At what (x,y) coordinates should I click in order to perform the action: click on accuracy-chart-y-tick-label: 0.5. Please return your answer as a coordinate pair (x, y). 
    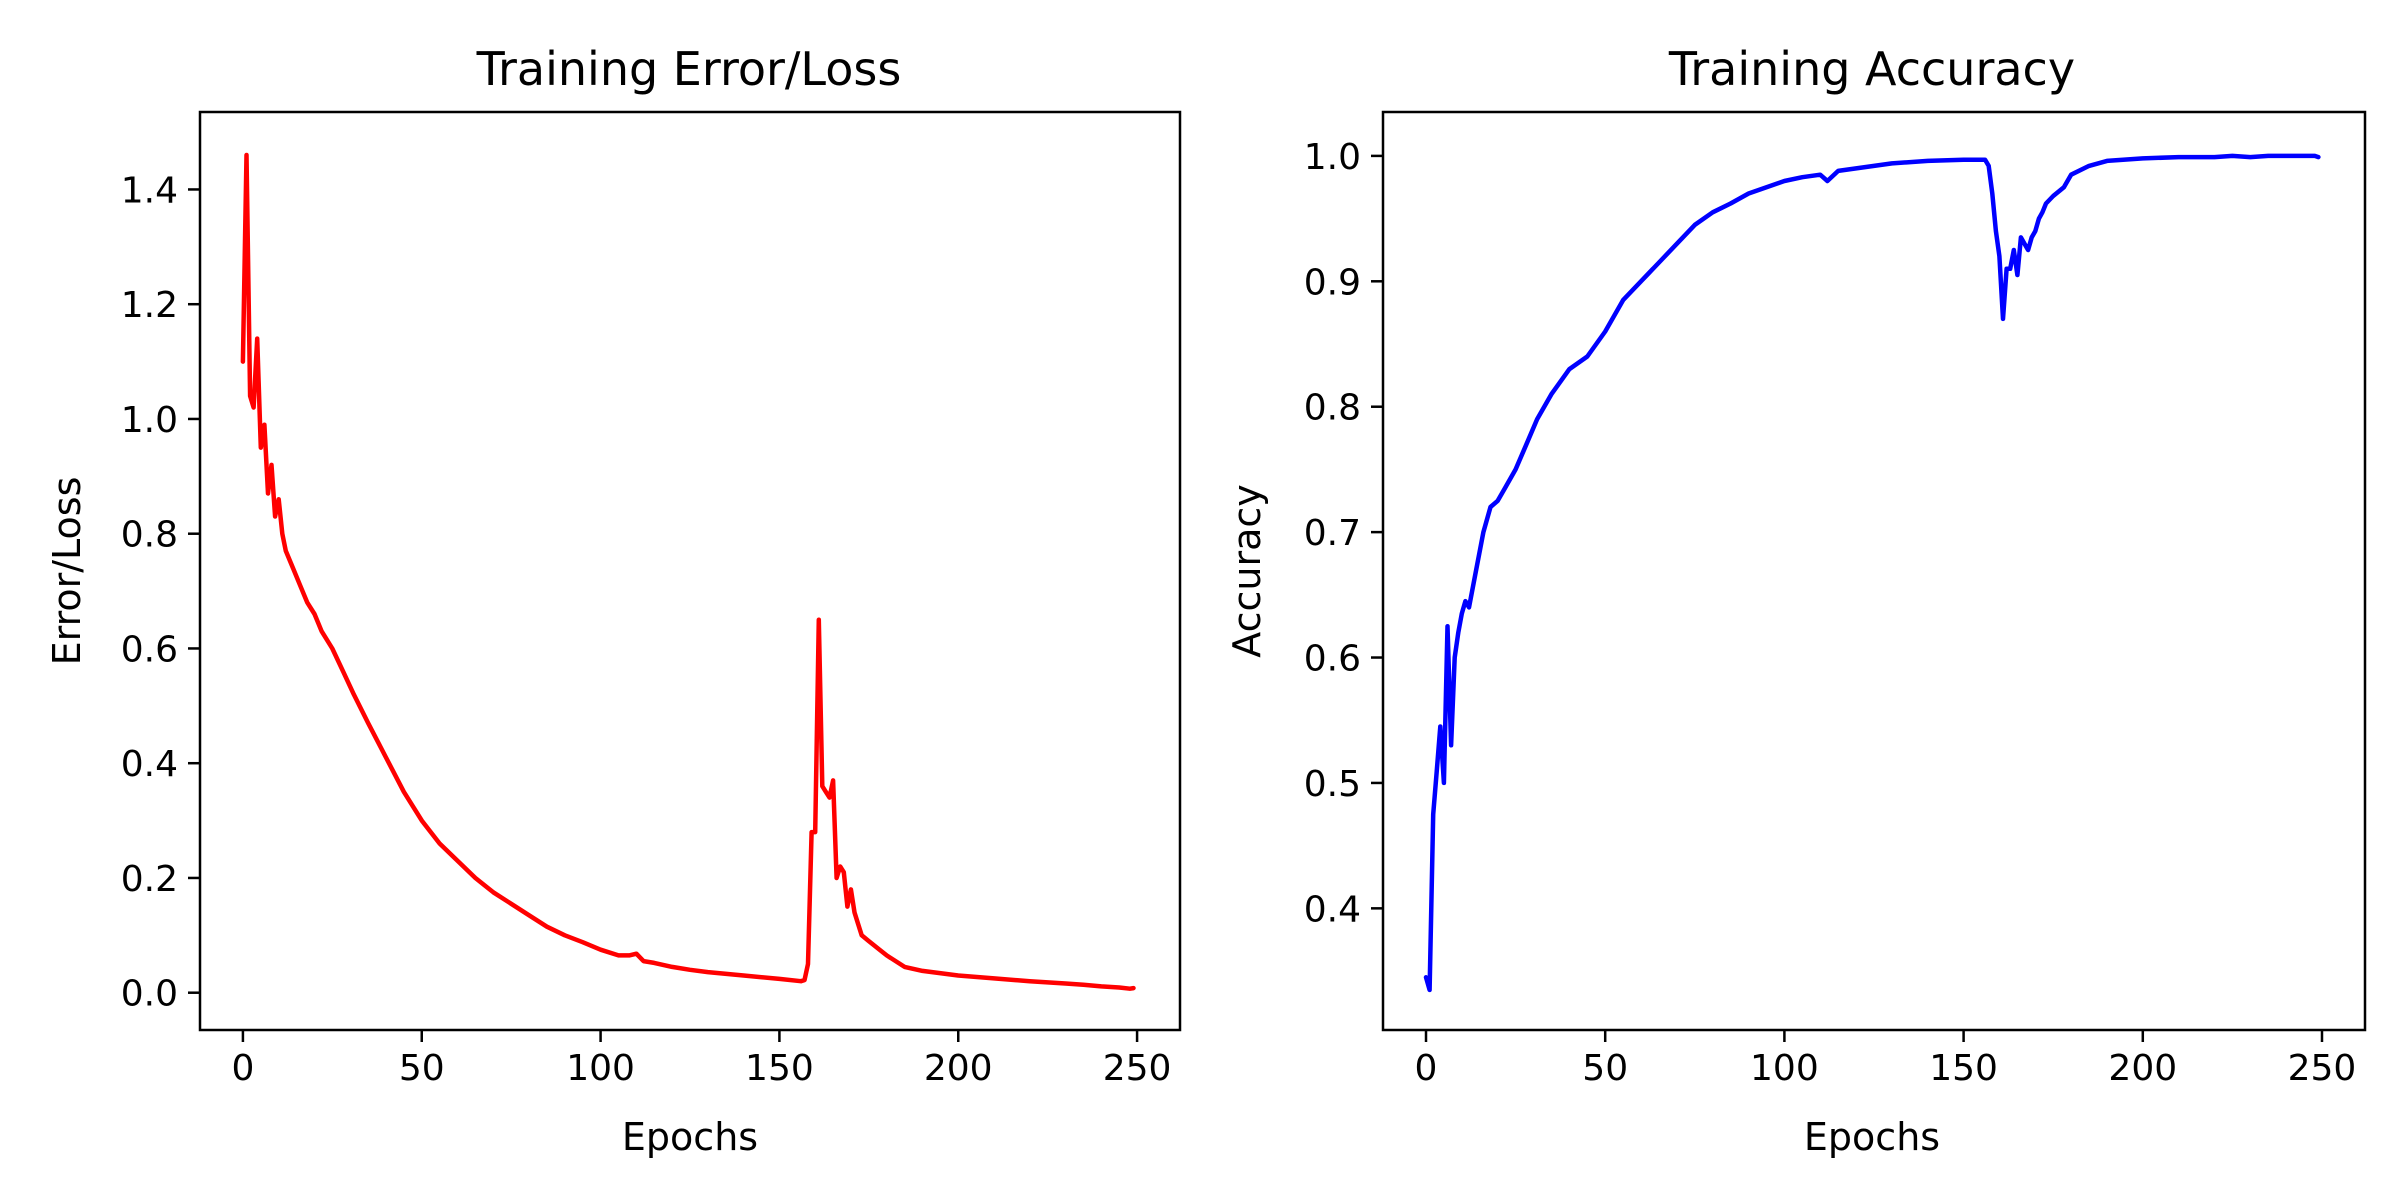
    Looking at the image, I should click on (1332, 784).